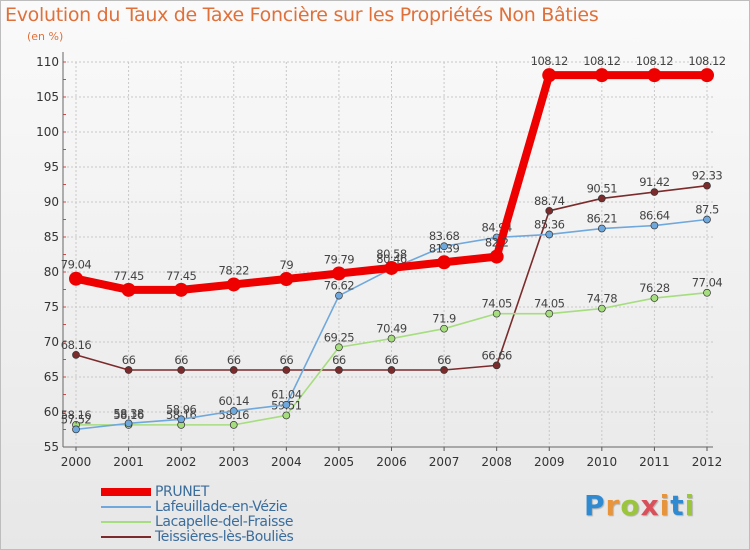 The width and height of the screenshot is (750, 550). What do you see at coordinates (128, 413) in the screenshot?
I see `data-label: 58.38` at bounding box center [128, 413].